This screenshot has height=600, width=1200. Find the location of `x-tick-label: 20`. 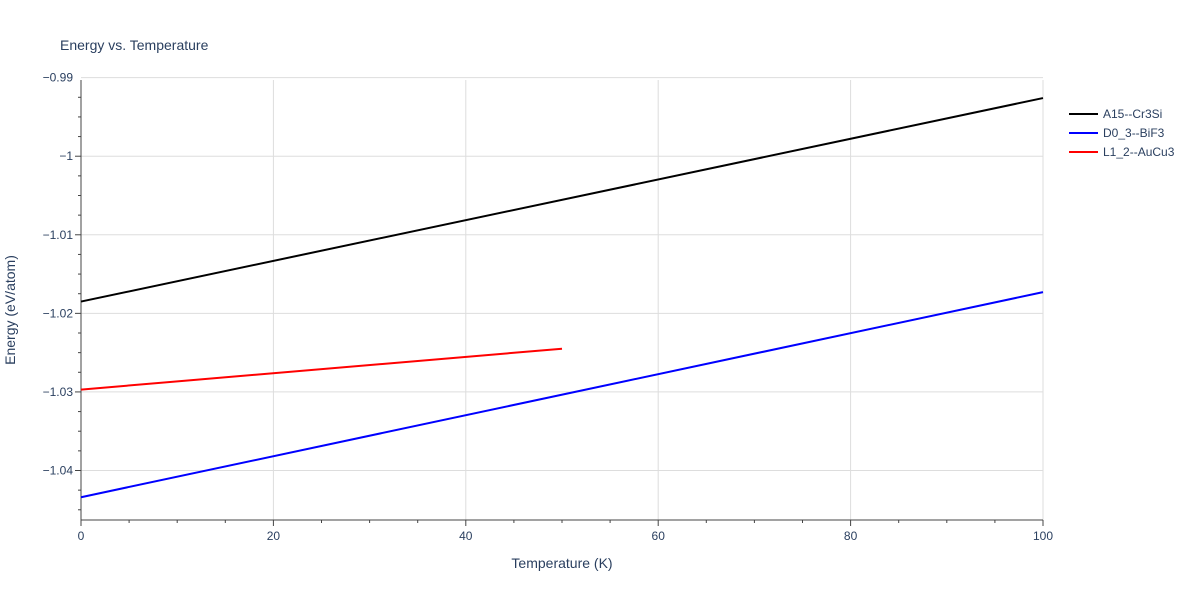

x-tick-label: 20 is located at coordinates (274, 536).